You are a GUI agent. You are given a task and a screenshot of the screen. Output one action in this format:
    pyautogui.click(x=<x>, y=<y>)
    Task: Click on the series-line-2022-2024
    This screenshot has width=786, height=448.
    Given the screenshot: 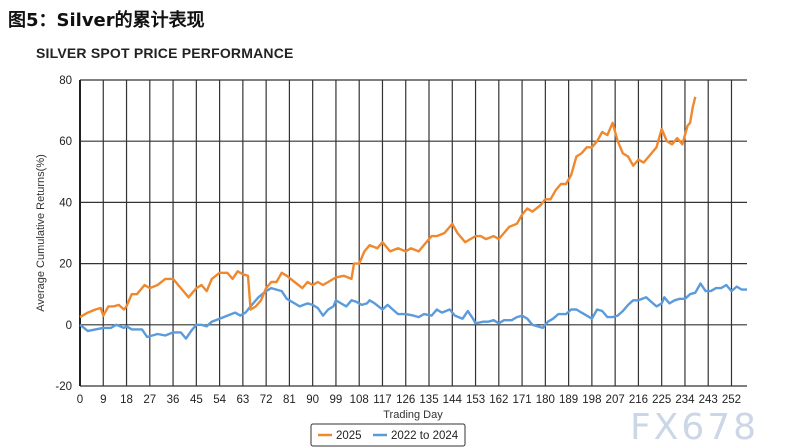 What is the action you would take?
    pyautogui.click(x=413, y=311)
    